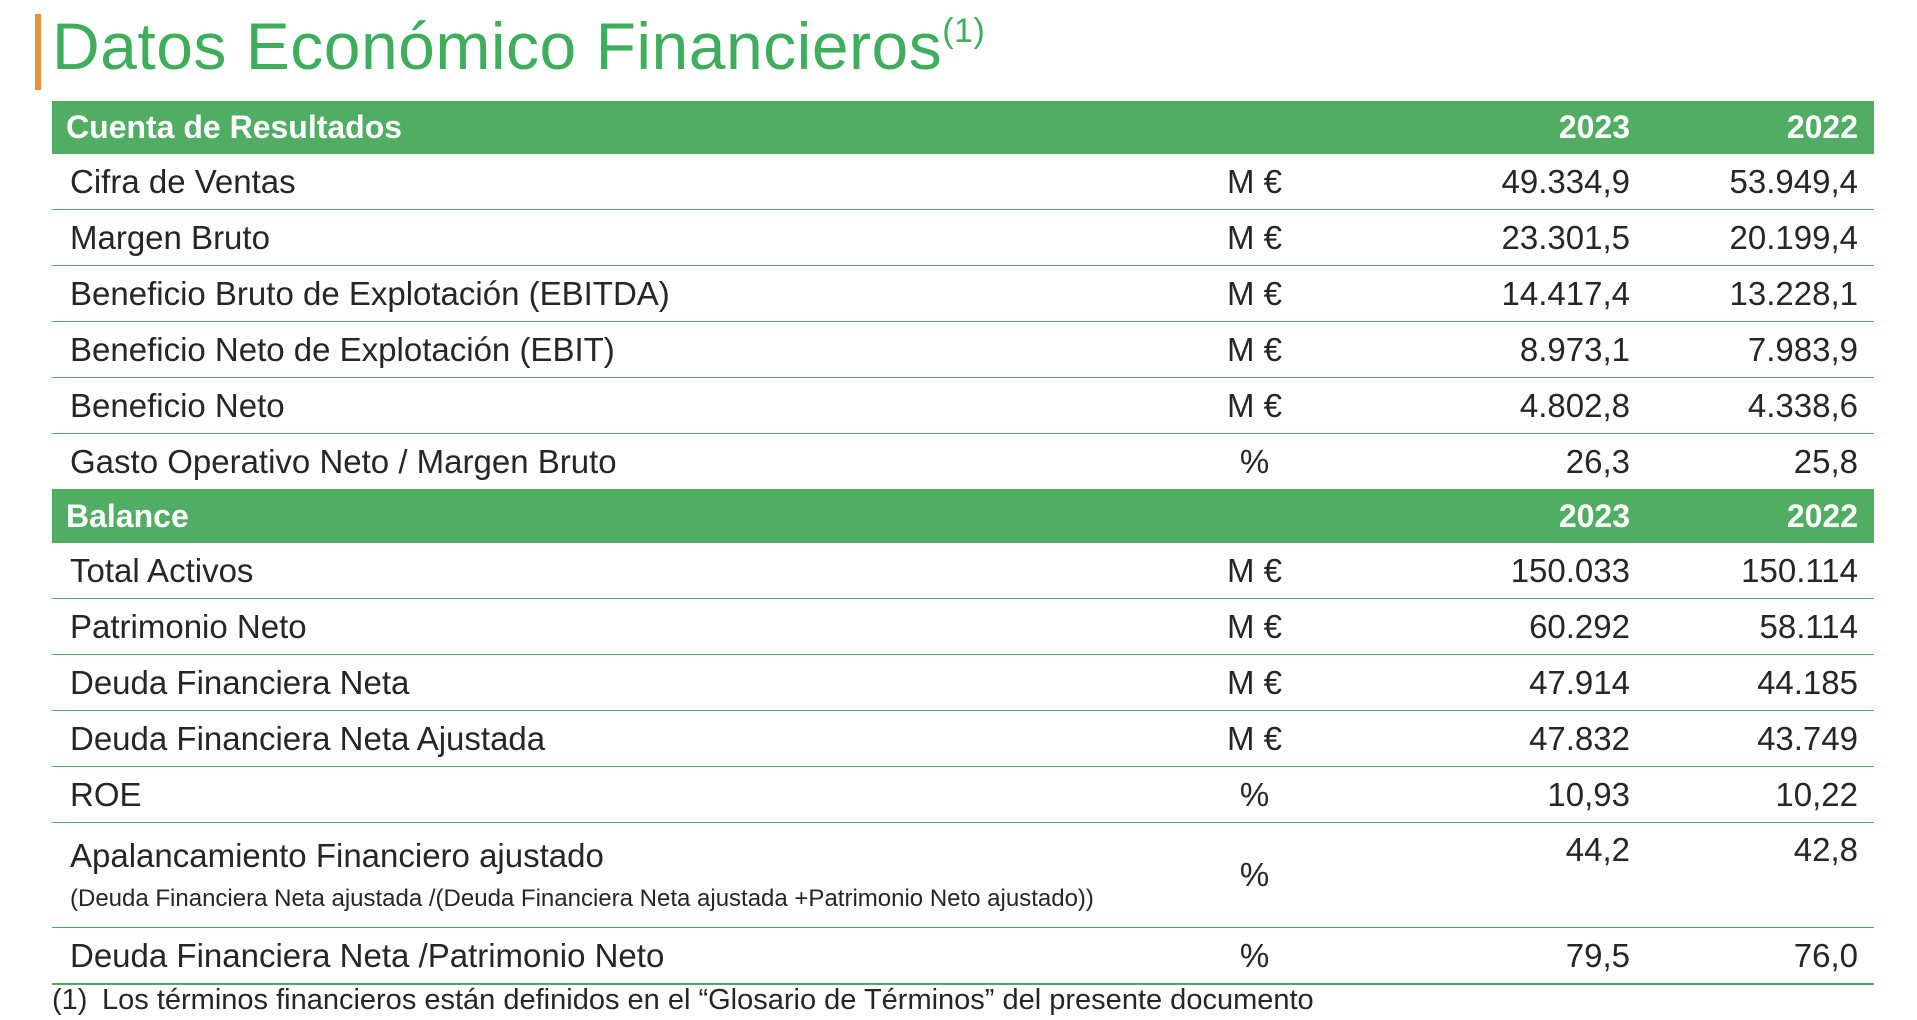 This screenshot has height=1020, width=1917. I want to click on page-title: Datos Económico Financieros(1), so click(518, 46).